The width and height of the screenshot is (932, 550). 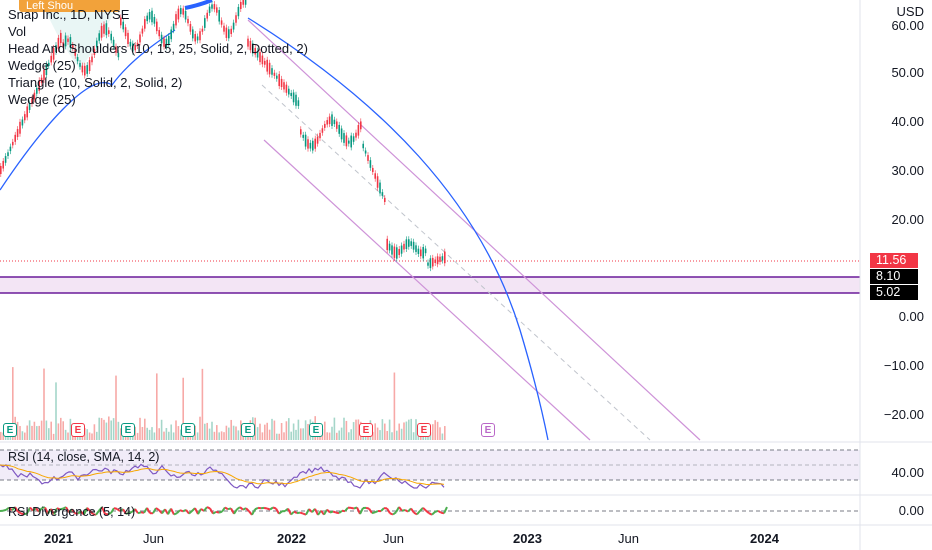 What do you see at coordinates (17, 31) in the screenshot?
I see `legend-vol: Vol` at bounding box center [17, 31].